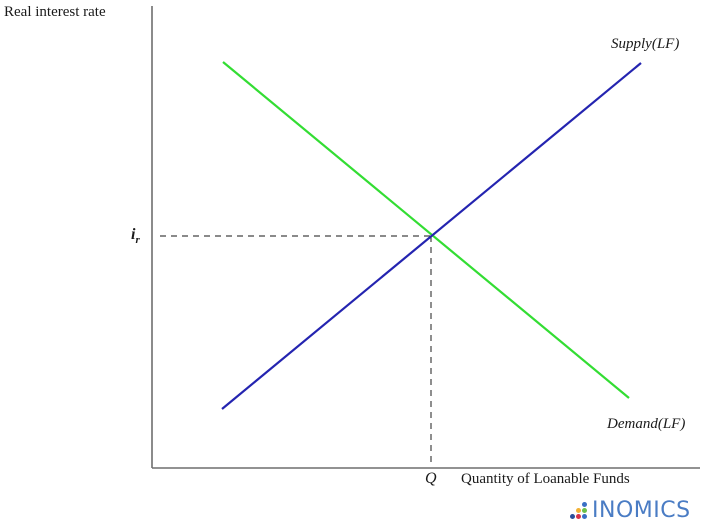 This screenshot has height=526, width=720. I want to click on demand-label: Demand(LF), so click(646, 424).